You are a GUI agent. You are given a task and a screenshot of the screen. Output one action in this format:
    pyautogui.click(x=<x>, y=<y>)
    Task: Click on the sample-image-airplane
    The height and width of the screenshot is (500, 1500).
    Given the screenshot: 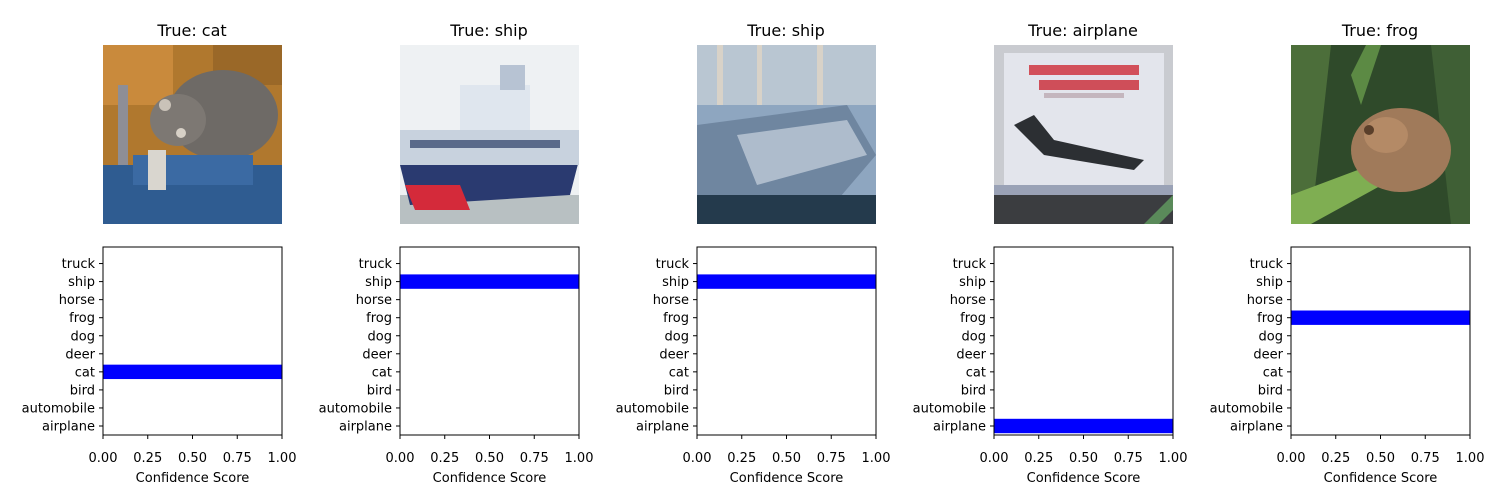 What is the action you would take?
    pyautogui.click(x=1083, y=134)
    